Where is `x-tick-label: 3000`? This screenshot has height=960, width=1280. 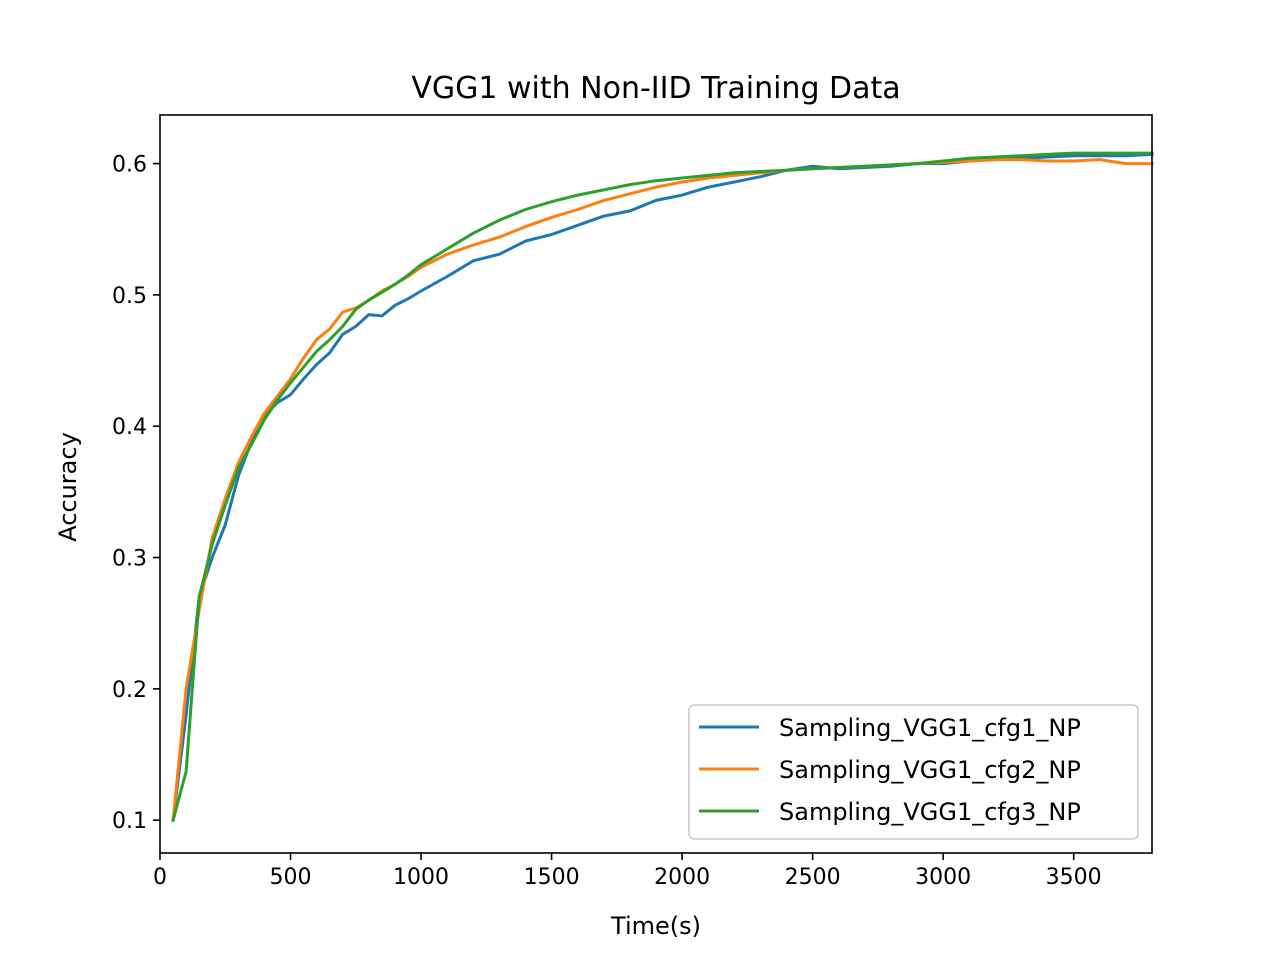 x-tick-label: 3000 is located at coordinates (943, 877).